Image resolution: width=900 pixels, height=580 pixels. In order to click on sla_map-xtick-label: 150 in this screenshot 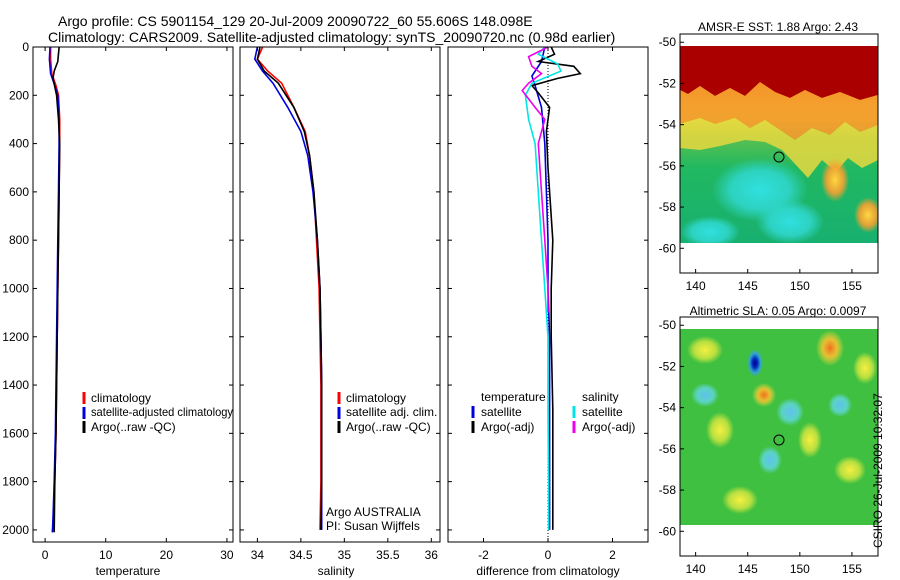, I will do `click(800, 569)`.